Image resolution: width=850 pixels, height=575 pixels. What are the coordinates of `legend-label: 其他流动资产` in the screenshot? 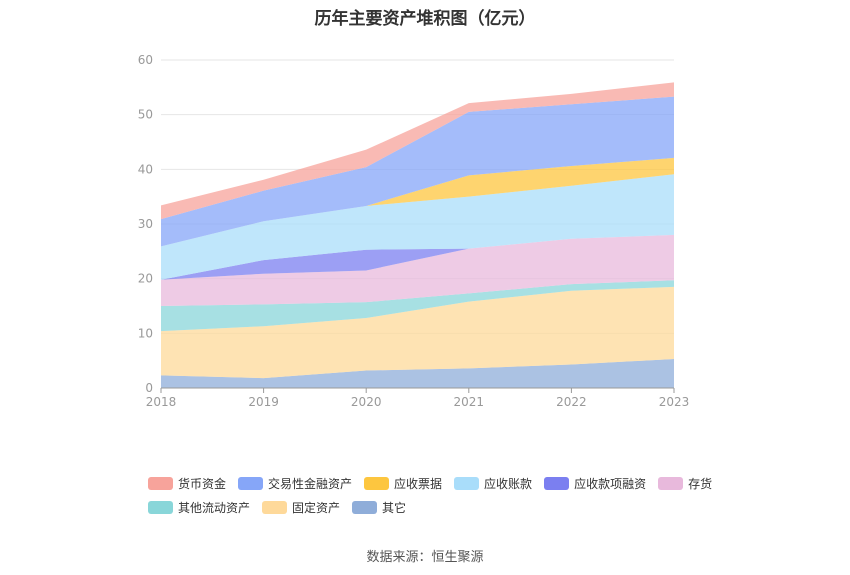 It's located at (214, 507).